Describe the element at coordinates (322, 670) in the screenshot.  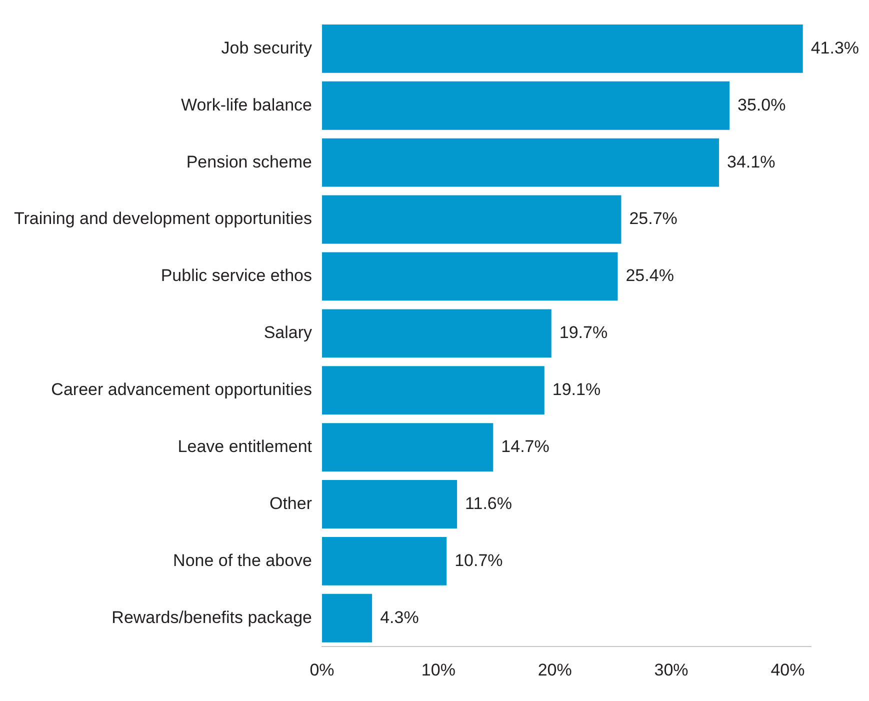
I see `x-tick-label: 0%` at that location.